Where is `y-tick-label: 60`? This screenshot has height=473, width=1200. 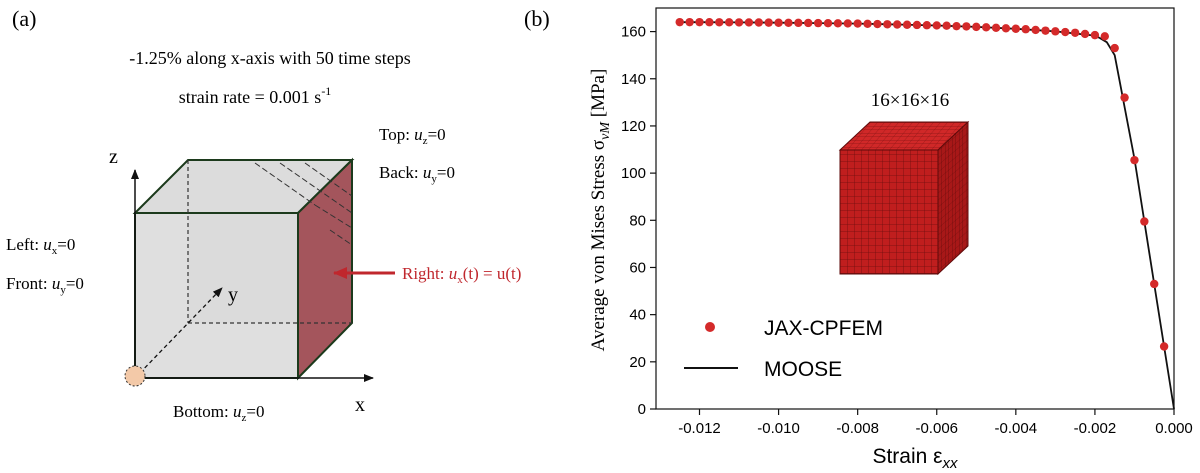 y-tick-label: 60 is located at coordinates (637, 267).